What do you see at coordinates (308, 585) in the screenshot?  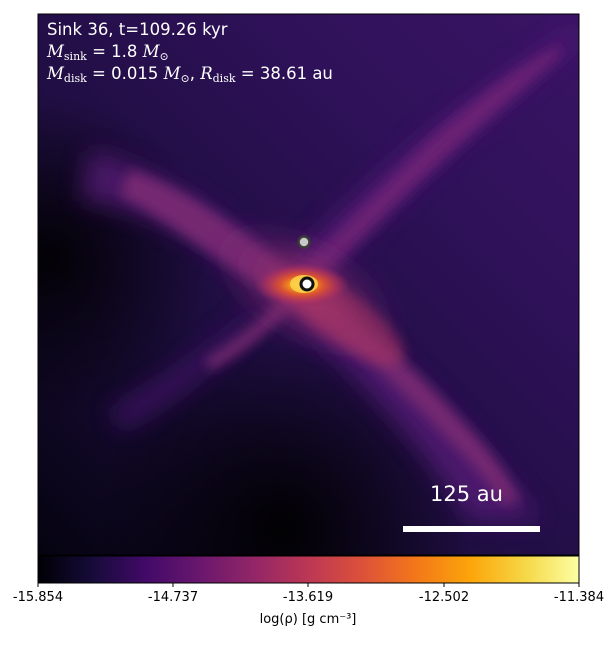 I see `colorbar-ticks` at bounding box center [308, 585].